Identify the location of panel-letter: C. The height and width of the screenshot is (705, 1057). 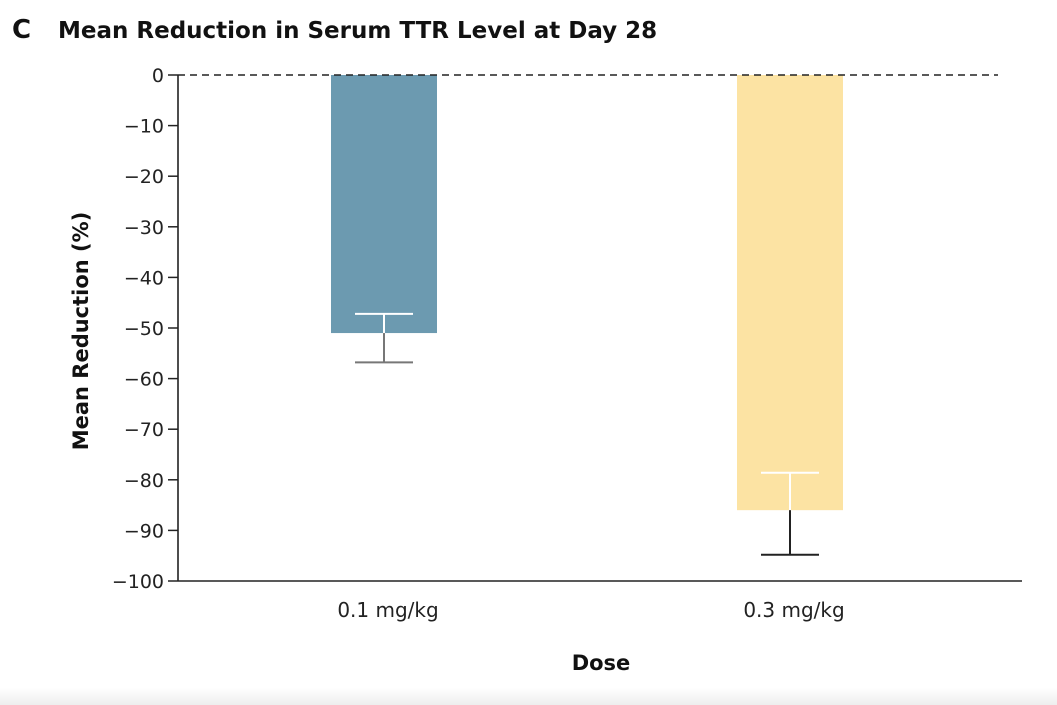
(21, 30).